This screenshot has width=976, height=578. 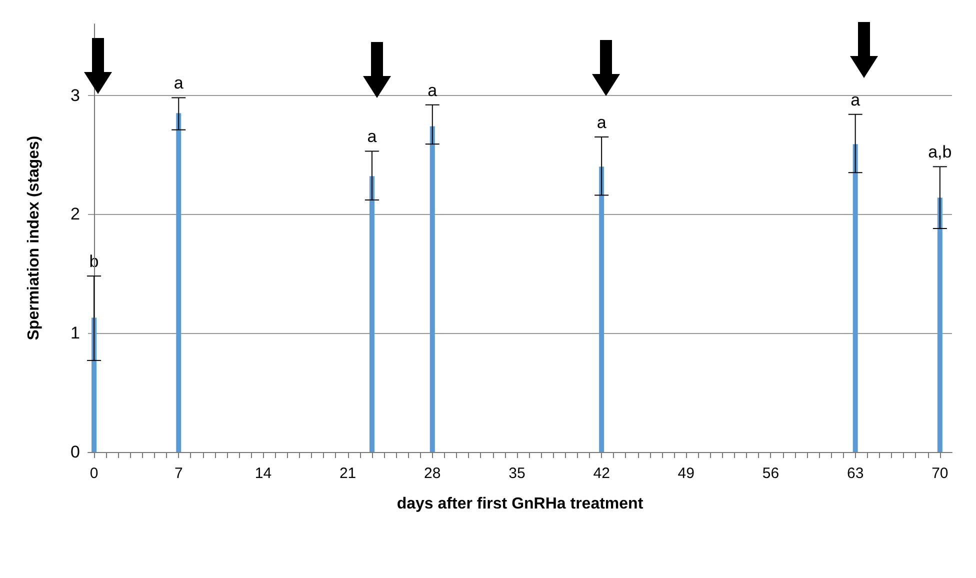 I want to click on x-tick-label: 70, so click(x=940, y=473).